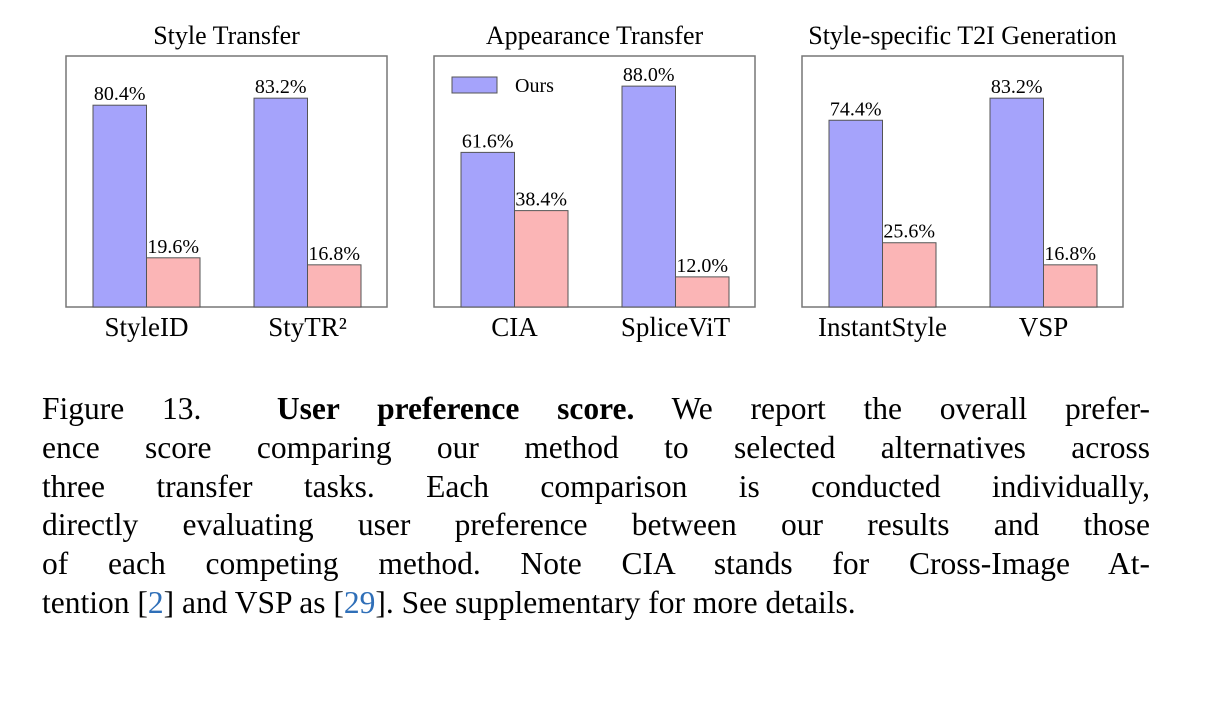 This screenshot has height=724, width=1230. Describe the element at coordinates (253, 602) in the screenshot. I see `caption-text: ] and VSP as [` at that location.